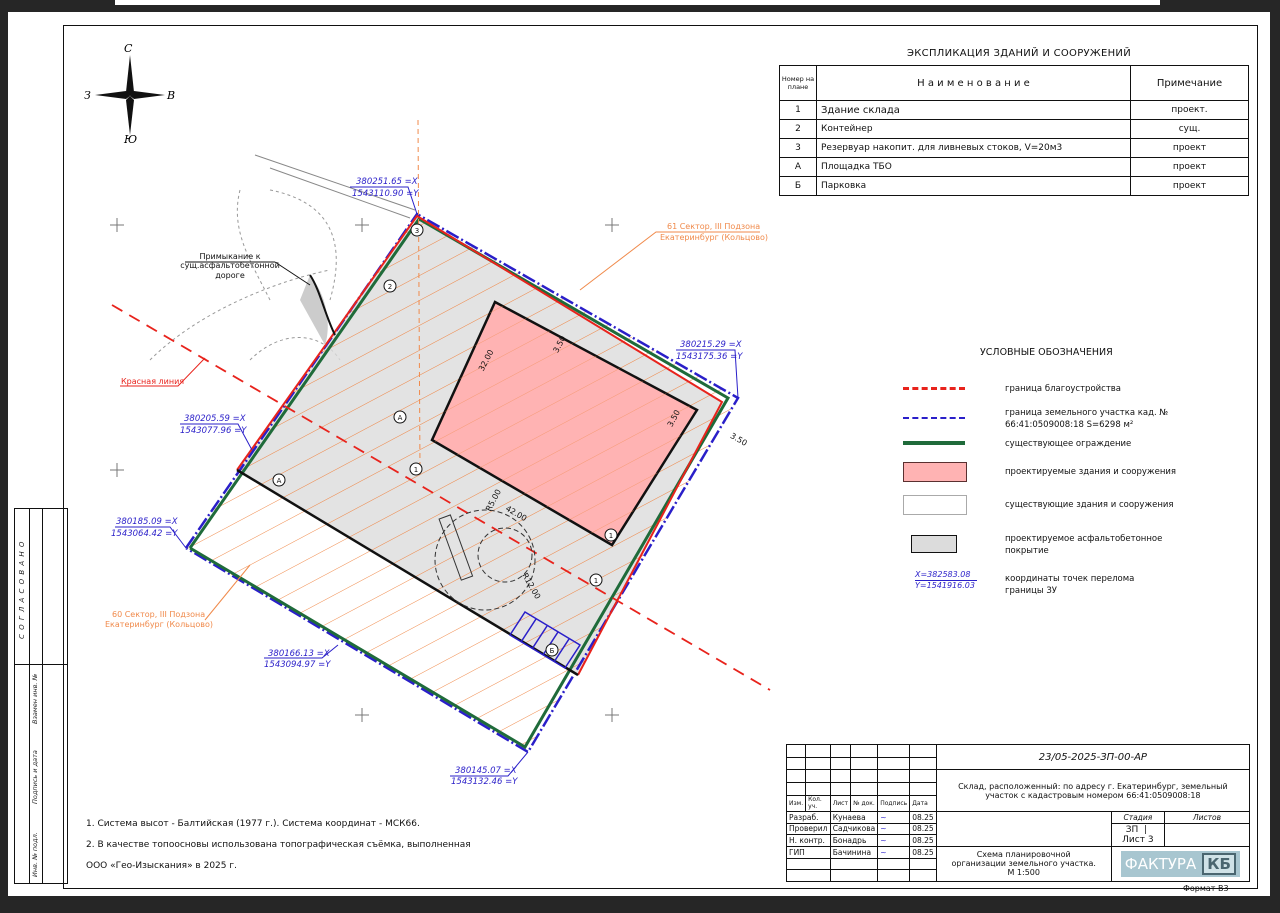 Image resolution: width=1280 pixels, height=913 pixels. I want to click on svg-text: 380185.09 =X, so click(147, 522).